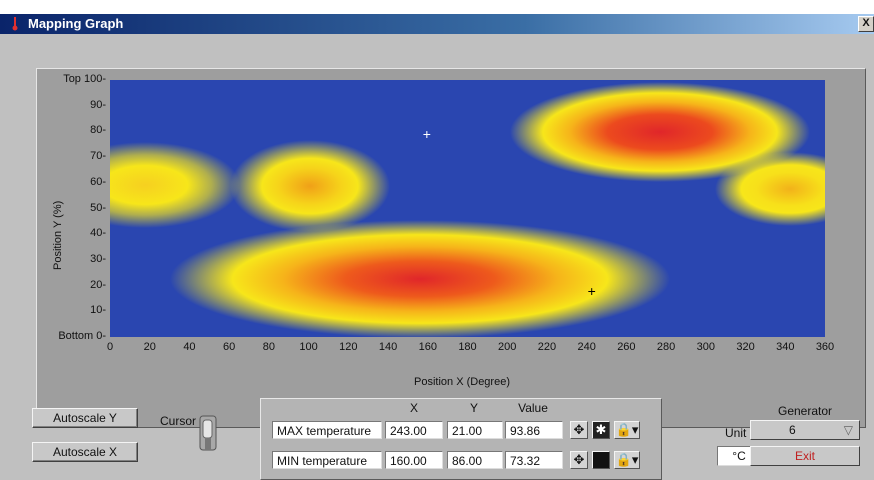 The height and width of the screenshot is (480, 874). What do you see at coordinates (601, 460) in the screenshot?
I see `cursor-style-icon` at bounding box center [601, 460].